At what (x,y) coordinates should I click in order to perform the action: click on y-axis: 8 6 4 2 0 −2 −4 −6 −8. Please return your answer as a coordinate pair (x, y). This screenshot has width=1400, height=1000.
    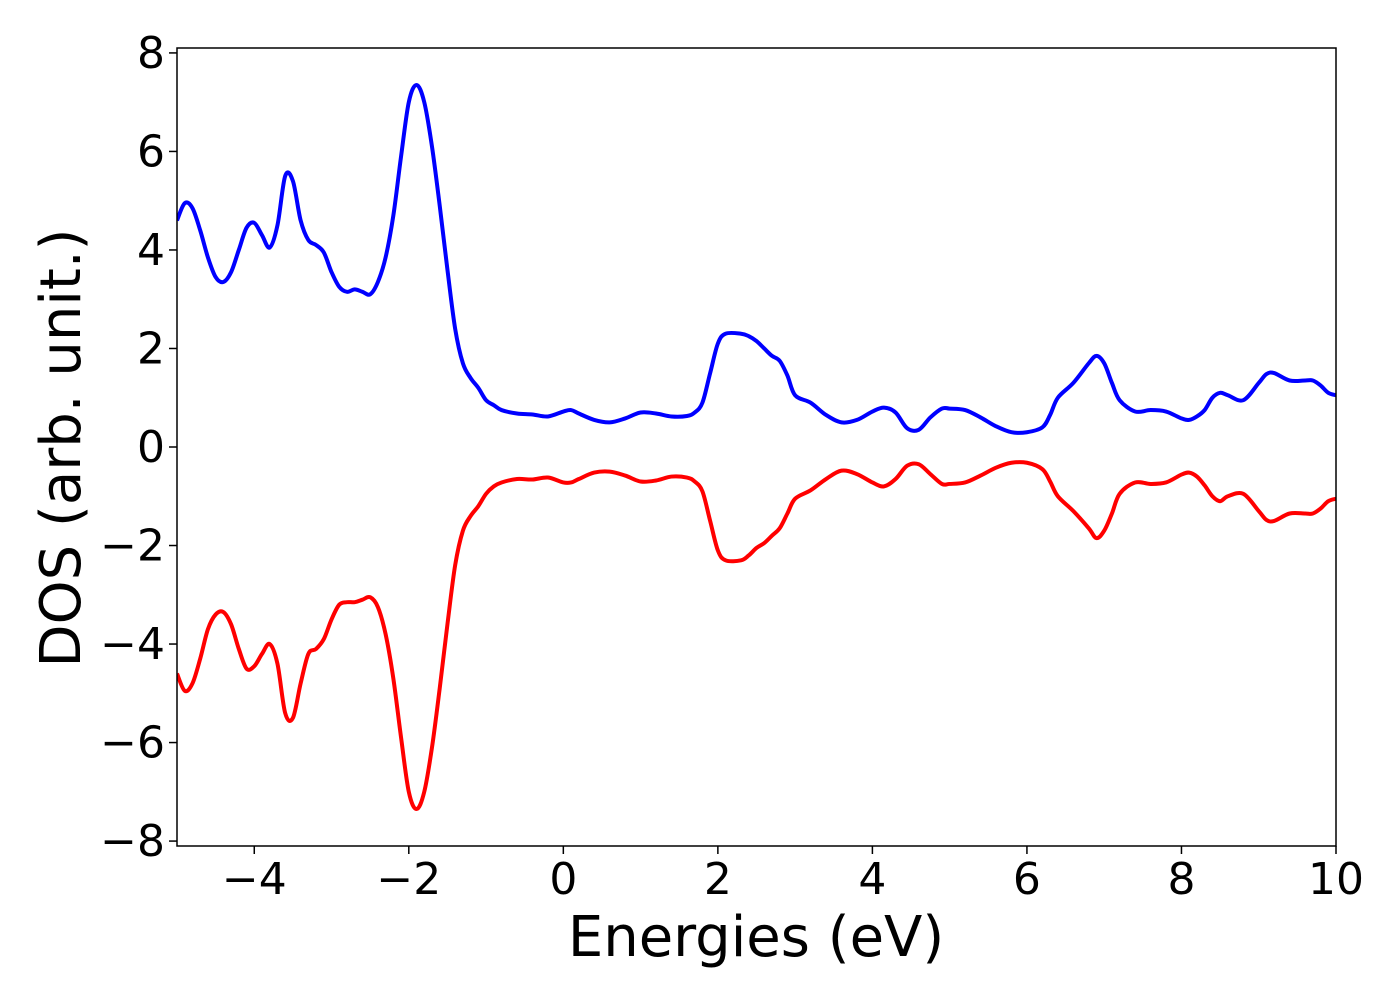
    Looking at the image, I should click on (138, 447).